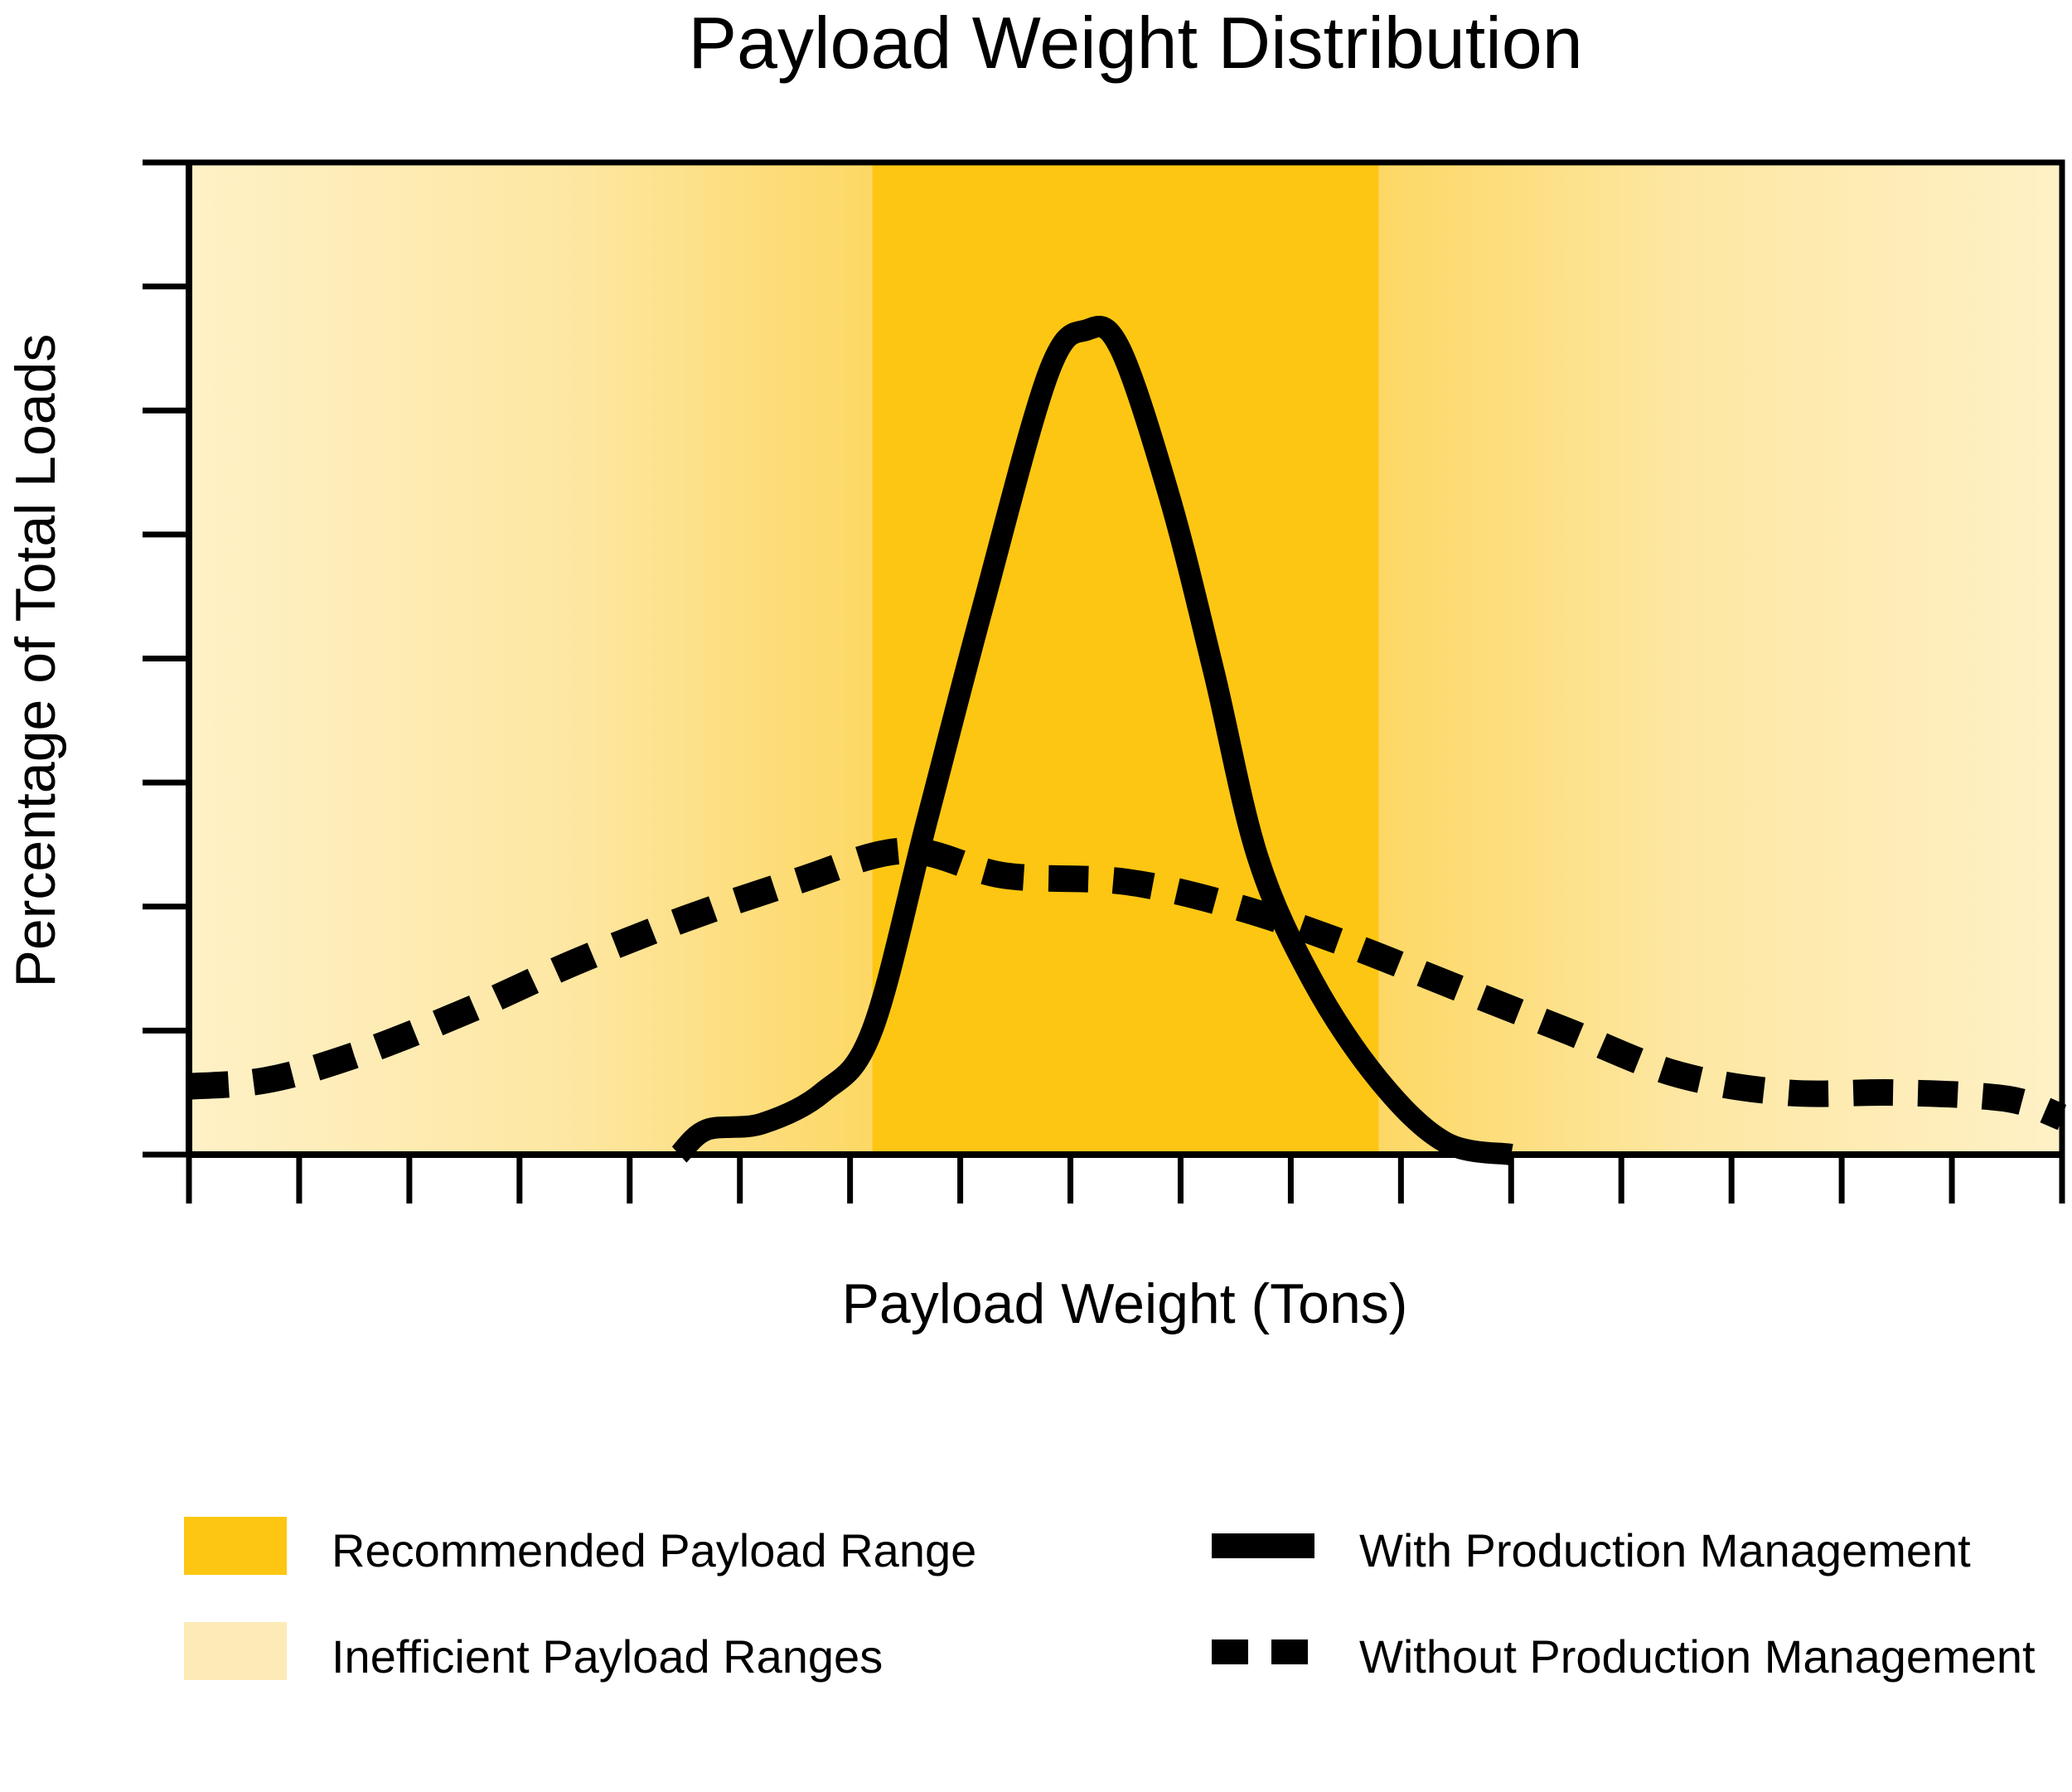 The image size is (2072, 1792). Describe the element at coordinates (654, 1550) in the screenshot. I see `legend-label-recommended: Recommended Payload Range` at that location.